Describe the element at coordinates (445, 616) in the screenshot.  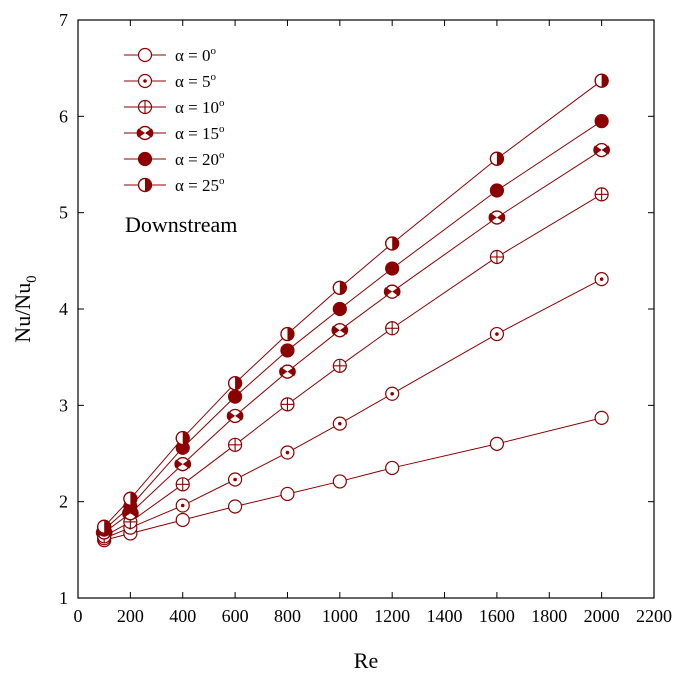
I see `x-tick-label: 1400` at that location.